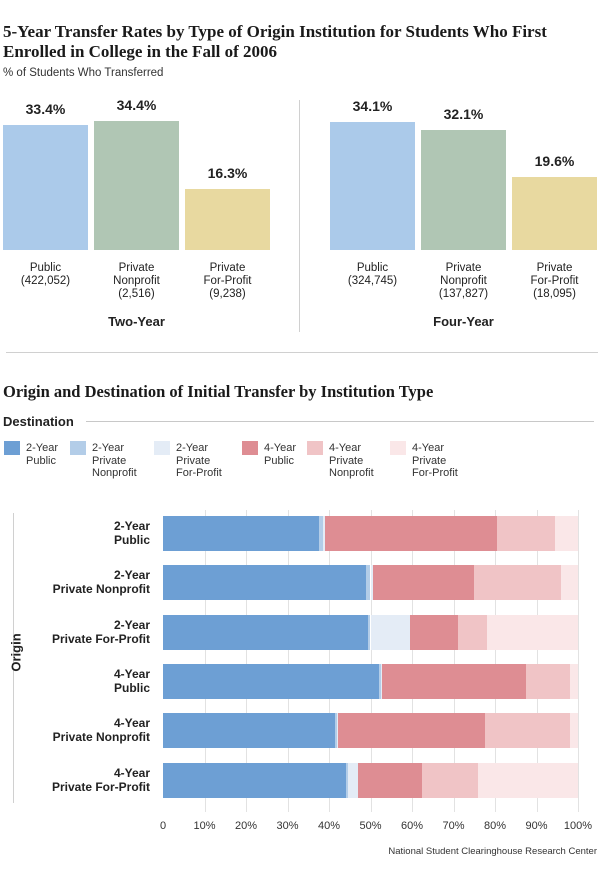  I want to click on bar-value-label: 33.4%, so click(45, 108).